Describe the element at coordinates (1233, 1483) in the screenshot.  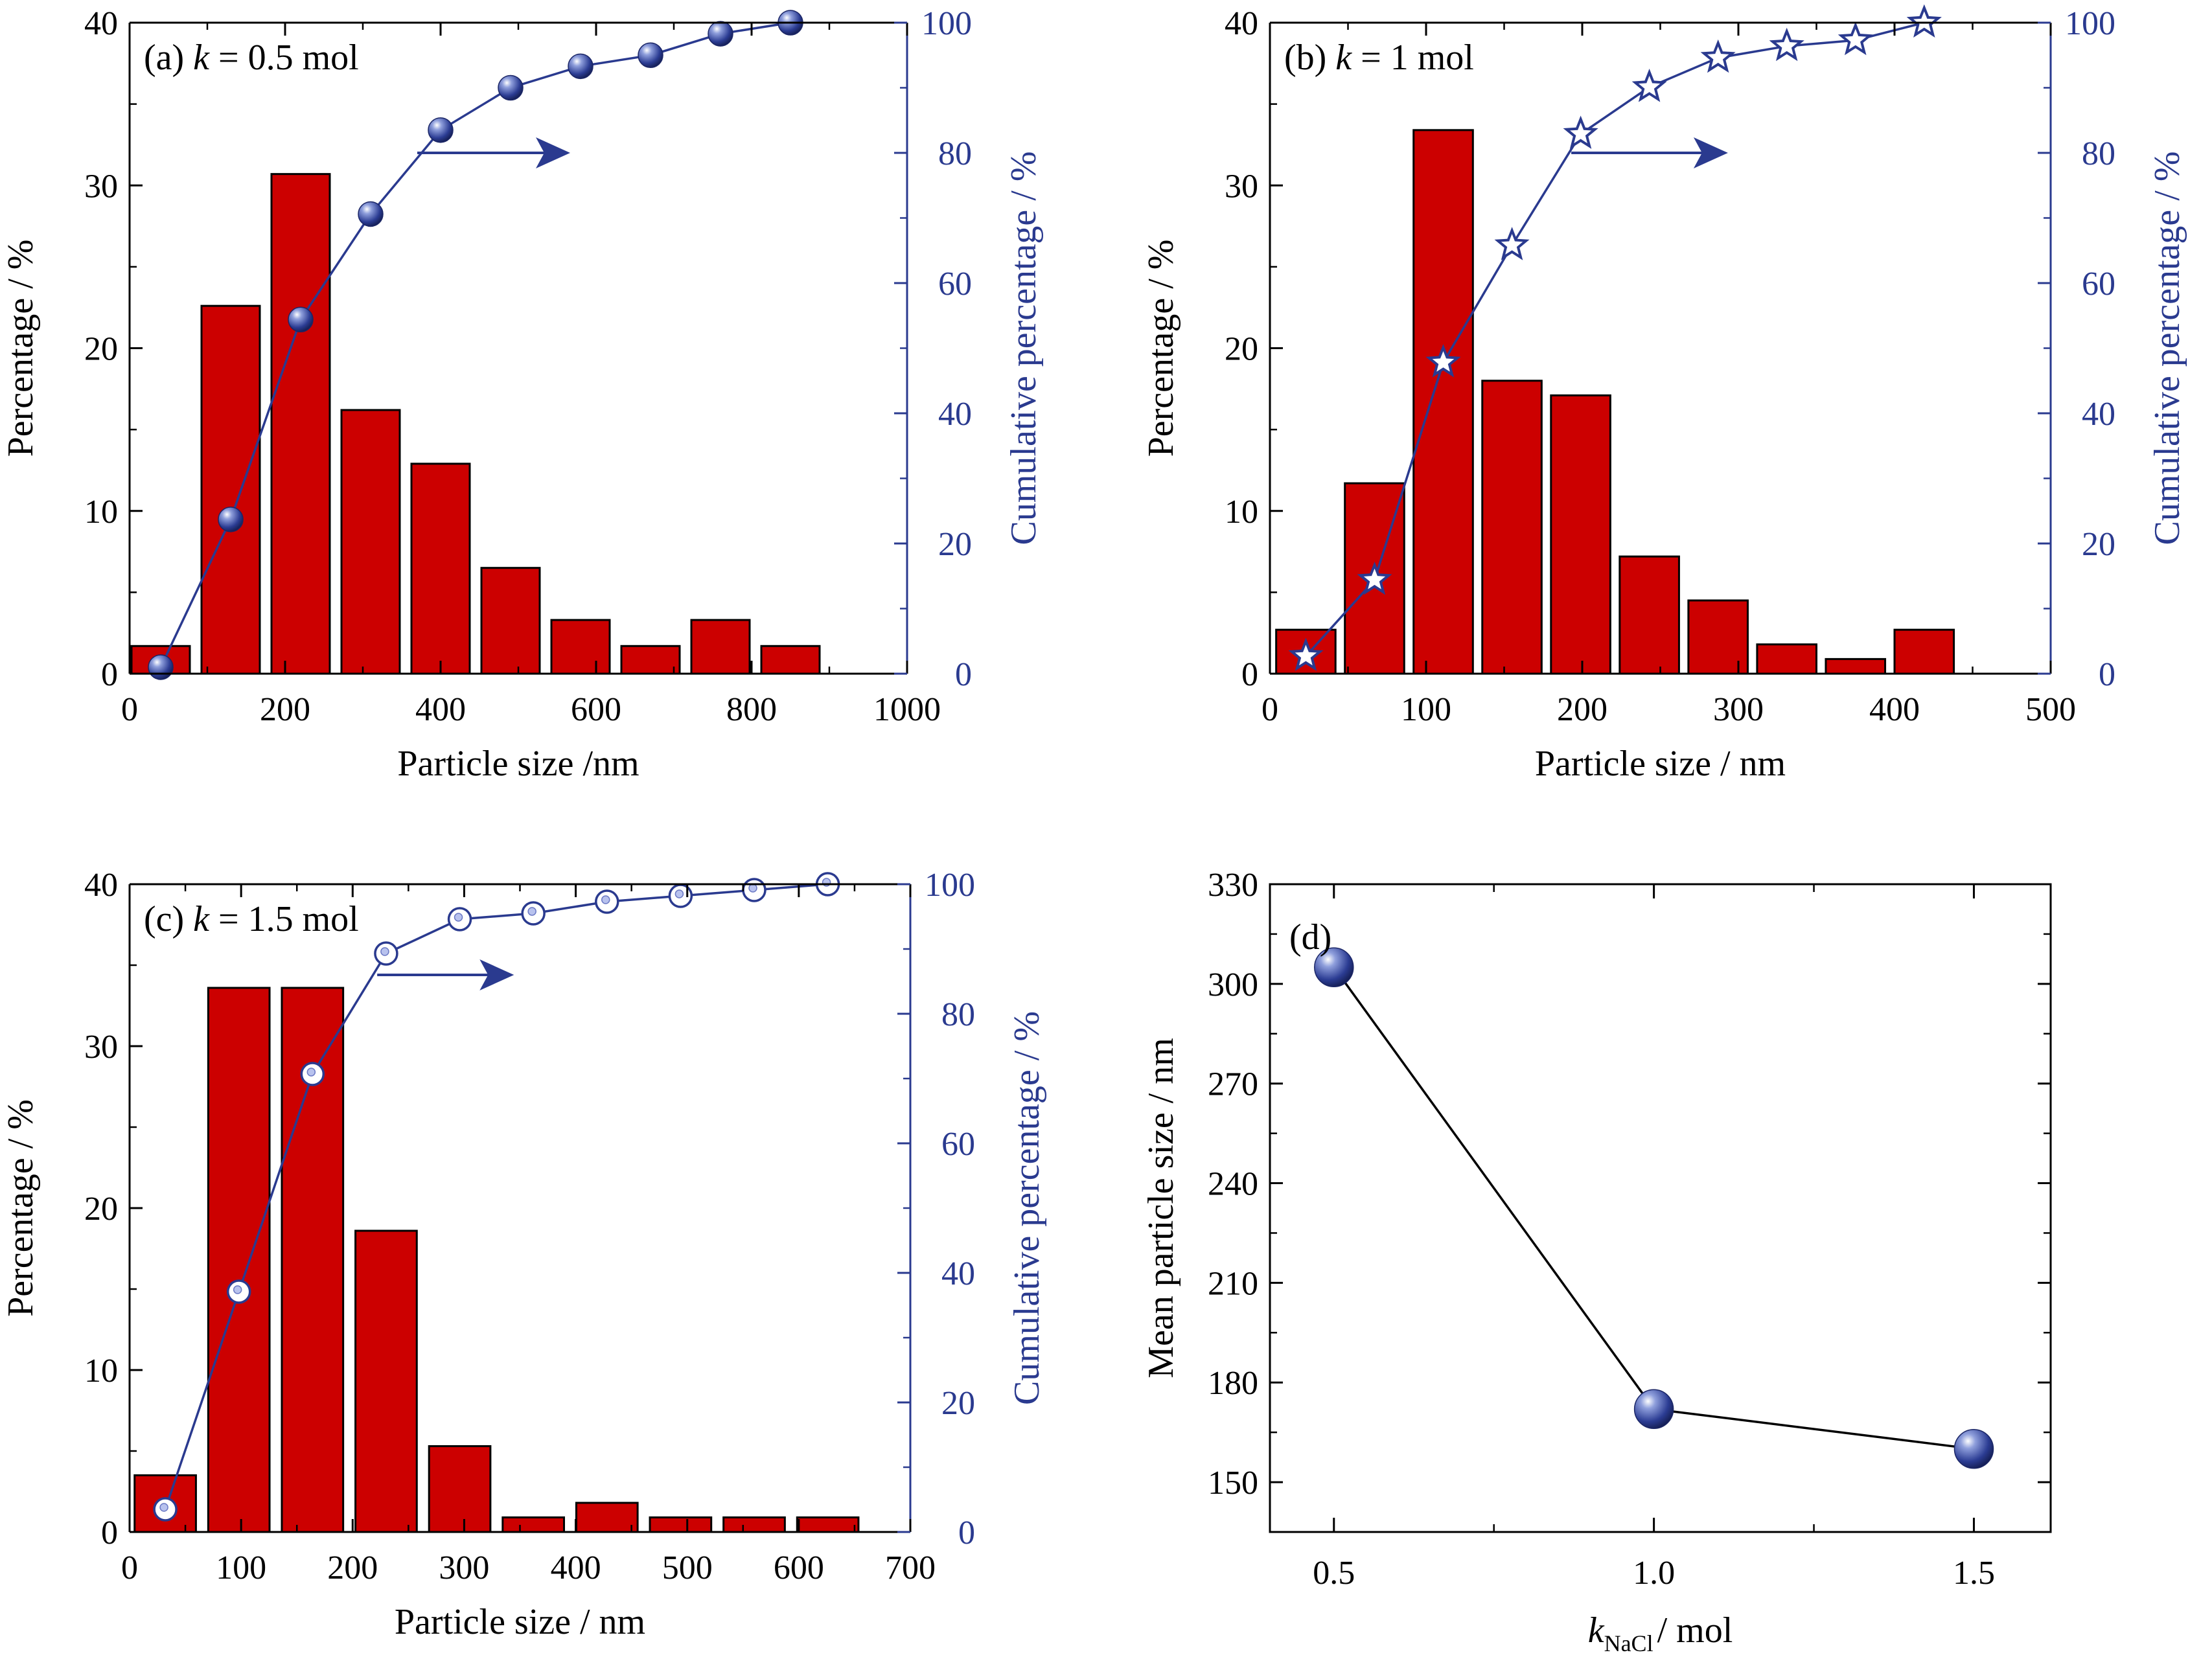
I see `y-tick-label: 150` at that location.